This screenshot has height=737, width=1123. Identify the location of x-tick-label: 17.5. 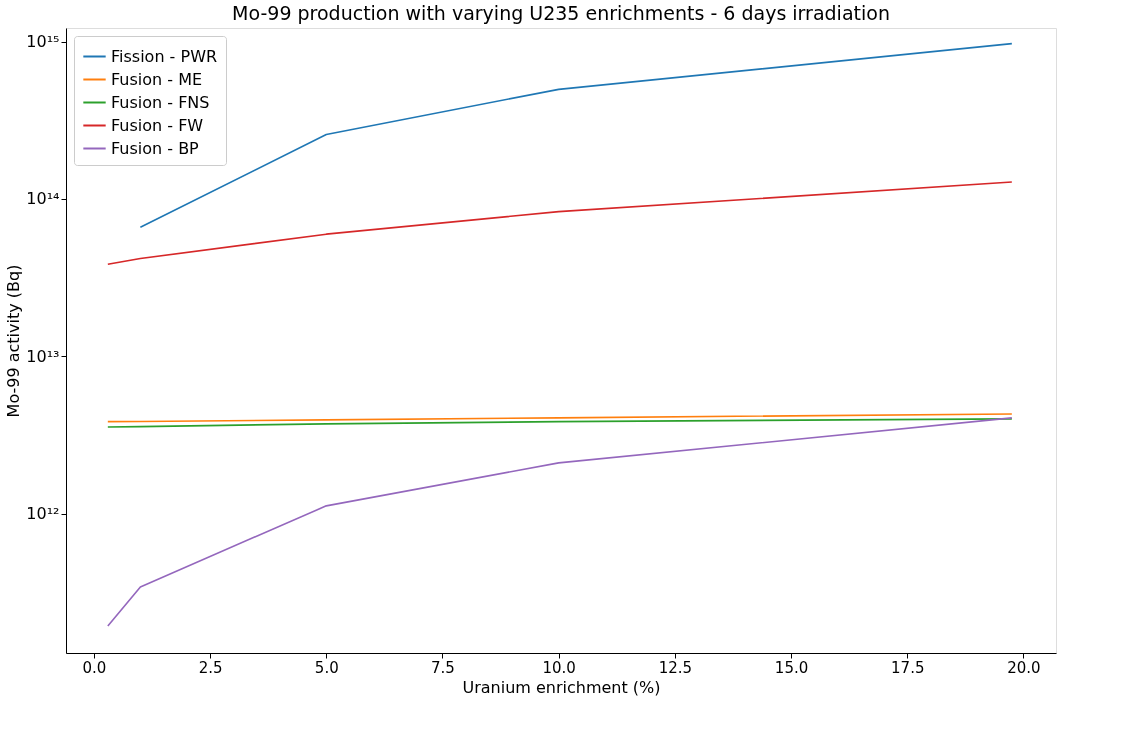
(908, 667).